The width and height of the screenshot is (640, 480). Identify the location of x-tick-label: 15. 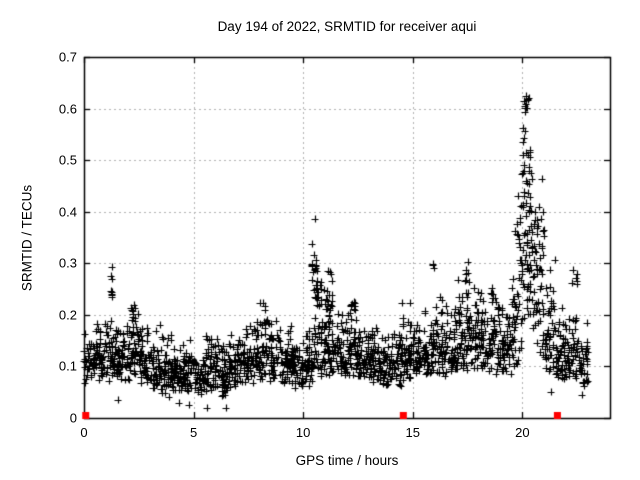
(412, 432).